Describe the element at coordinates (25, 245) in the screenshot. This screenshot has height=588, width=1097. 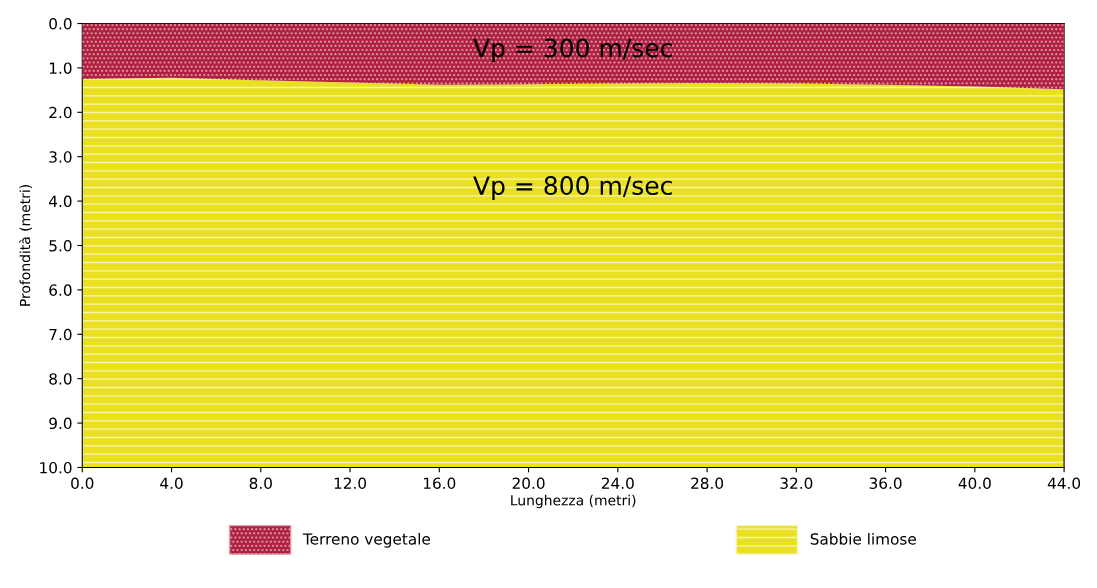
I see `y-axis-title: Profondità (metri)` at that location.